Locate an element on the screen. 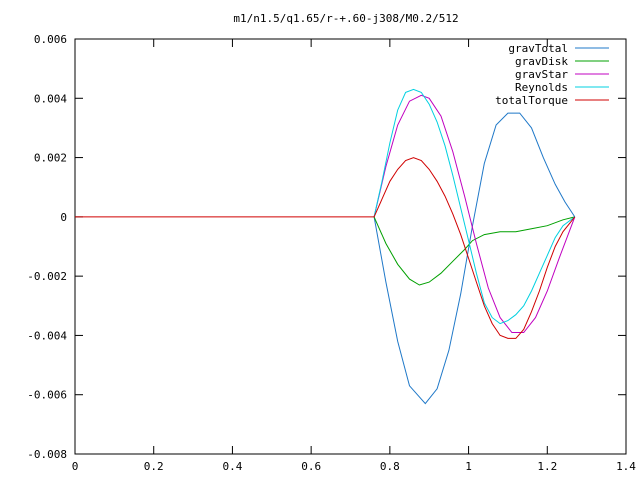 The height and width of the screenshot is (480, 640). series-line-gravdisk is located at coordinates (474, 251).